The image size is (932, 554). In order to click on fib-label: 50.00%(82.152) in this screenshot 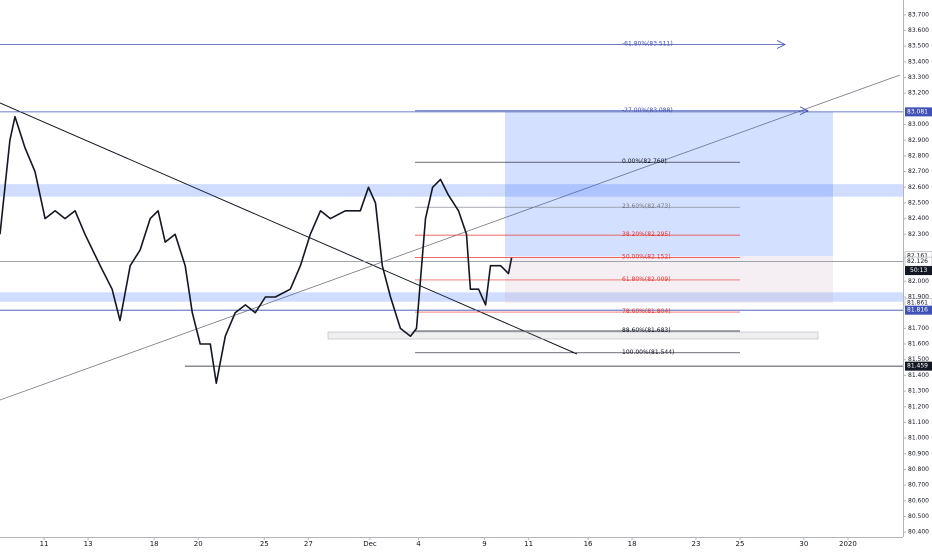, I will do `click(646, 257)`.